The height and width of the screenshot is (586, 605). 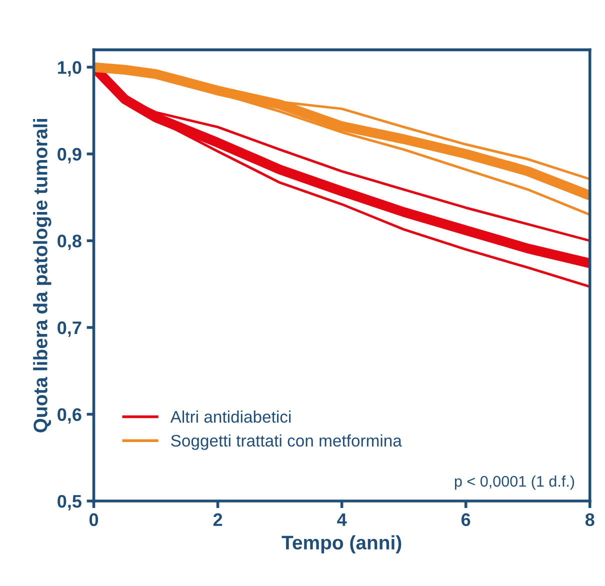 I want to click on x-tick-label: 4, so click(x=342, y=520).